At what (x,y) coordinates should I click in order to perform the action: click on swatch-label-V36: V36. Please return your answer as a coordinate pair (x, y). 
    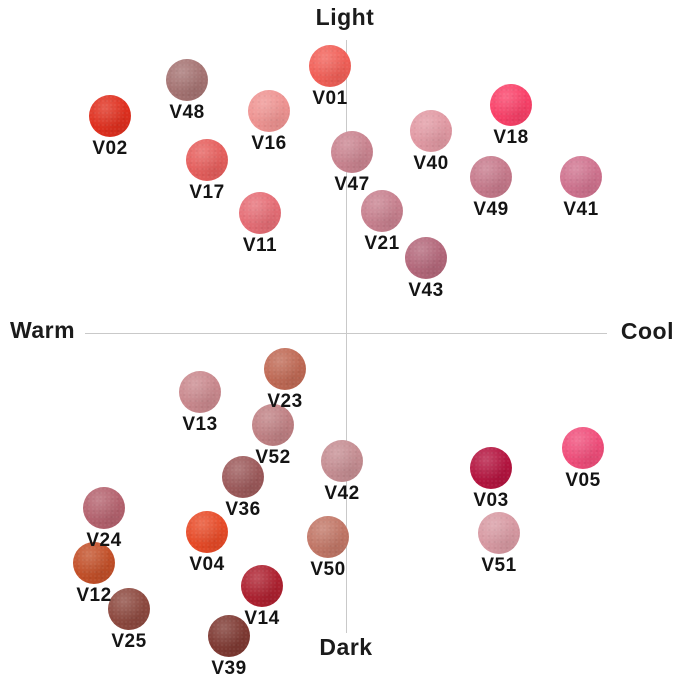
    Looking at the image, I should click on (243, 509).